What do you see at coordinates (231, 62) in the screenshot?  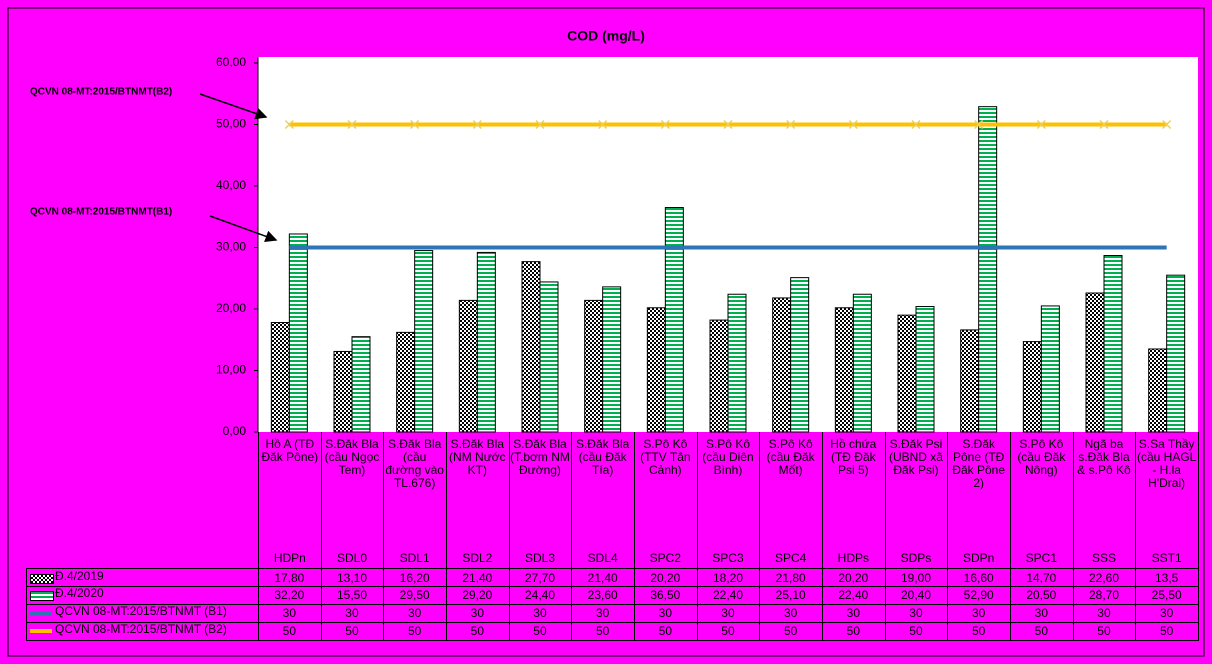 I see `y-tick-label: 60,00` at bounding box center [231, 62].